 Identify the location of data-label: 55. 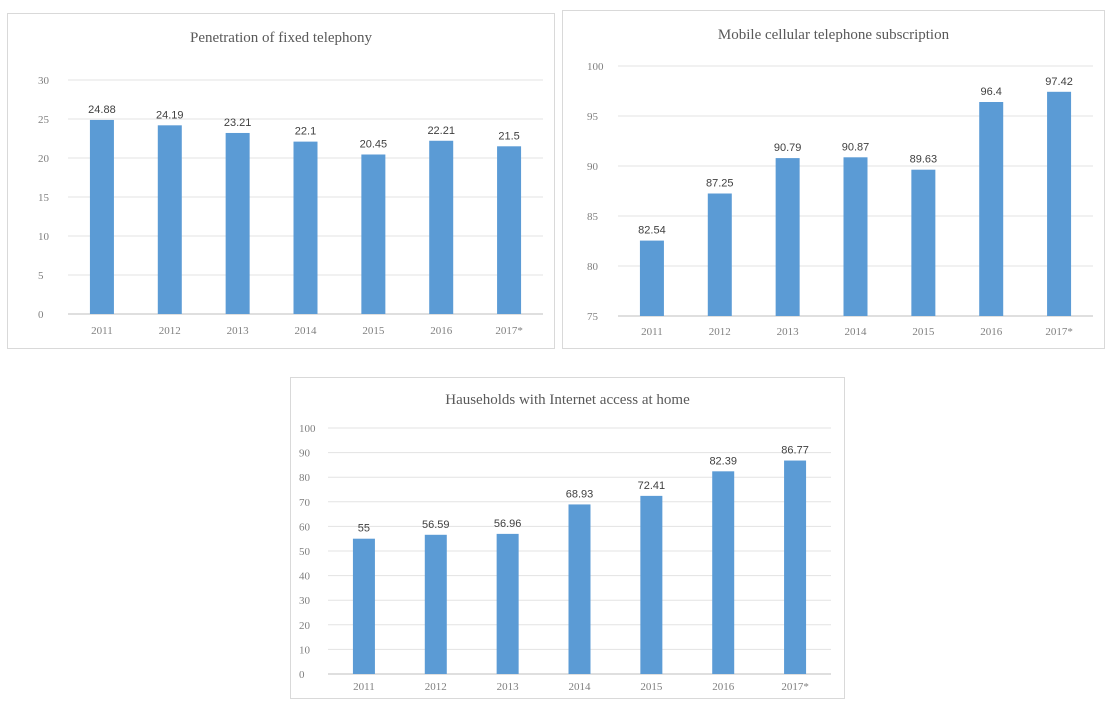
(364, 529).